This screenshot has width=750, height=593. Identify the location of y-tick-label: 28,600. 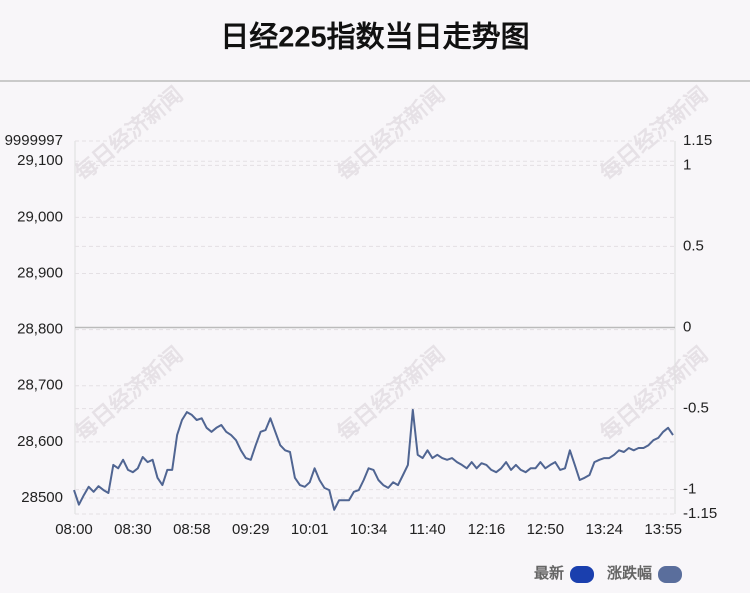
(40, 441).